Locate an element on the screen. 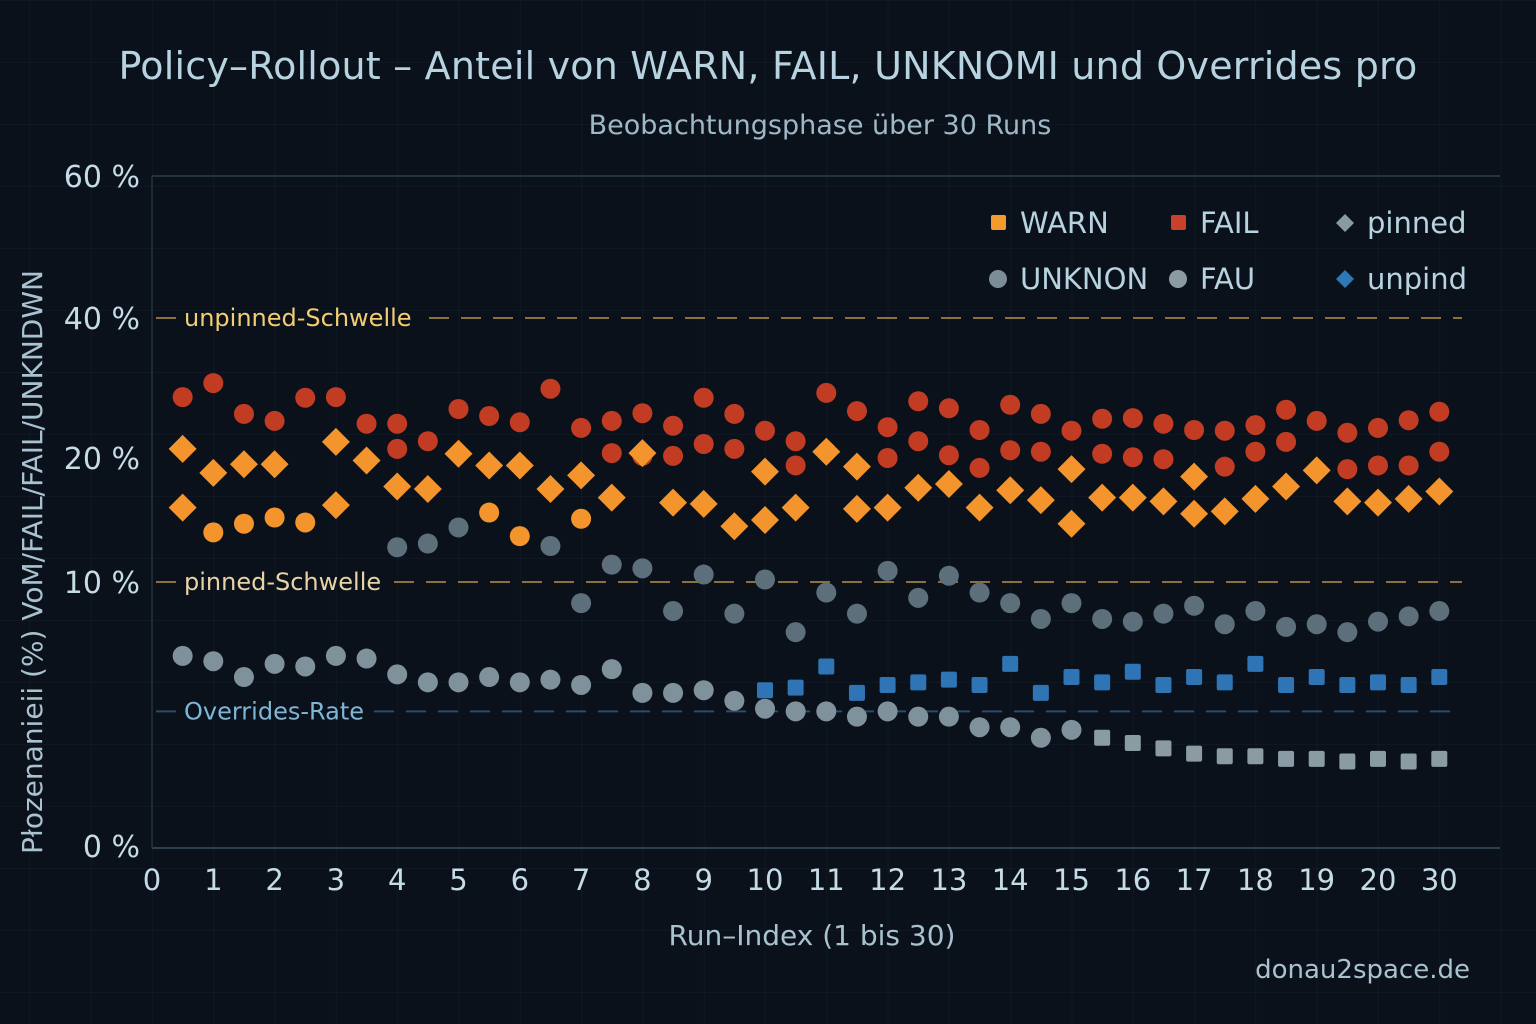  x-tick-label: 30 is located at coordinates (1439, 880).